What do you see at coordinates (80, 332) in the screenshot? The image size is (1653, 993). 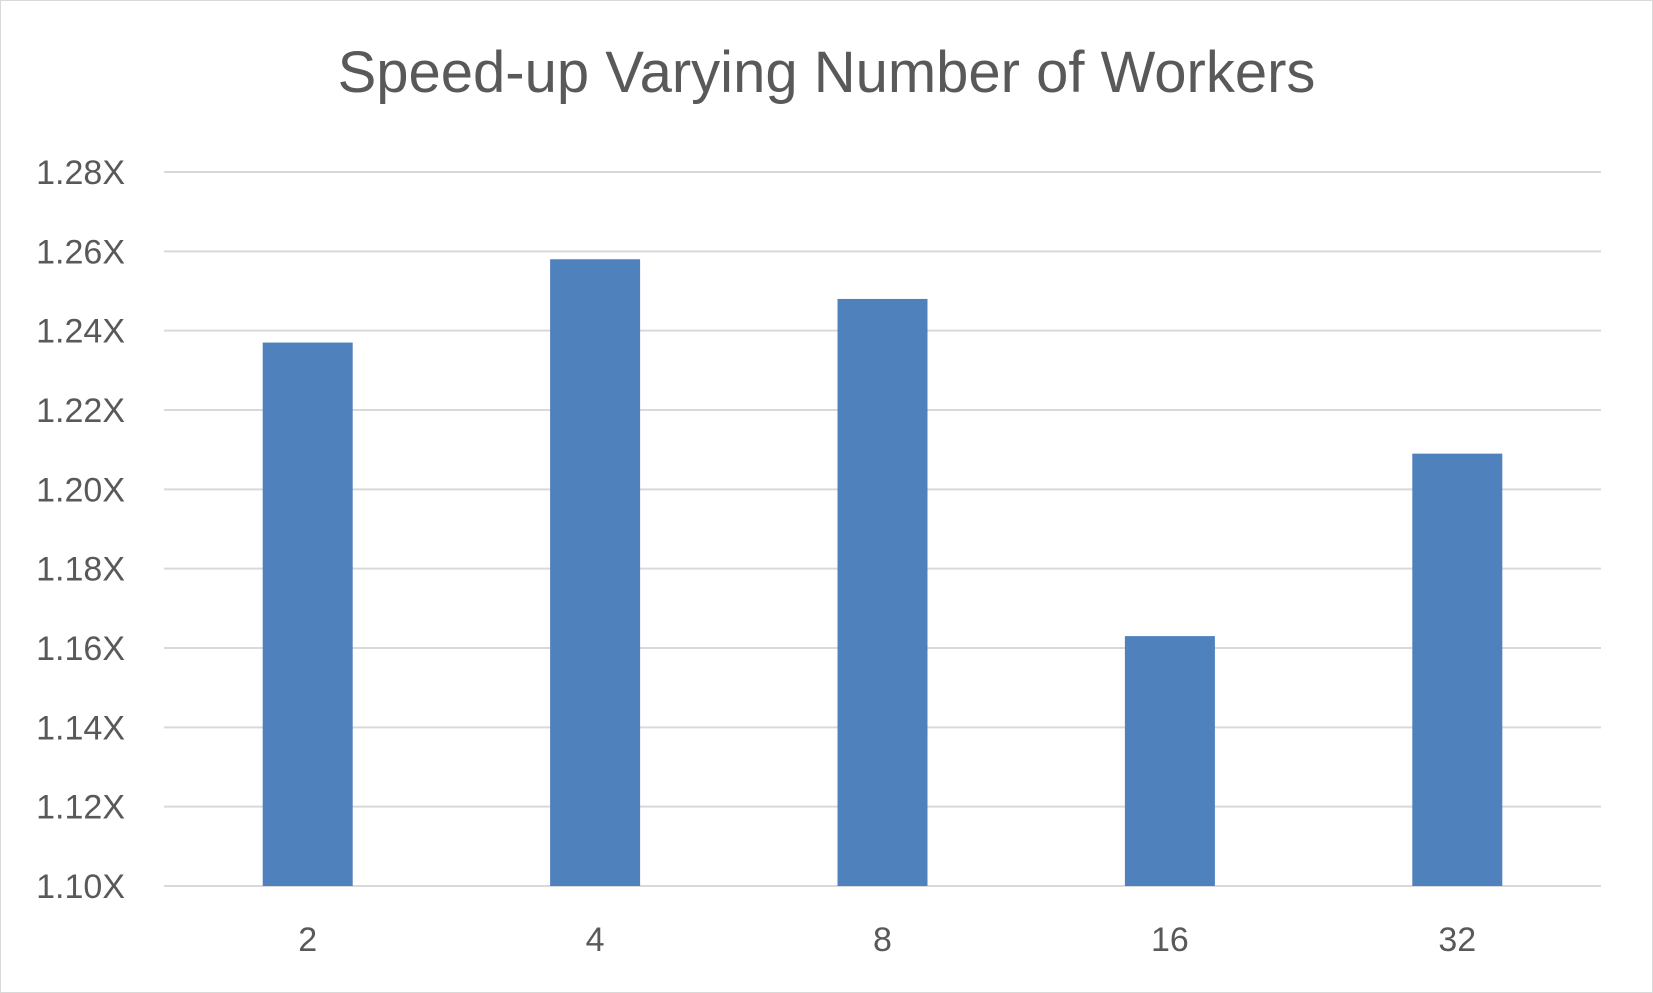 I see `y-tick-label: 1.24X` at bounding box center [80, 332].